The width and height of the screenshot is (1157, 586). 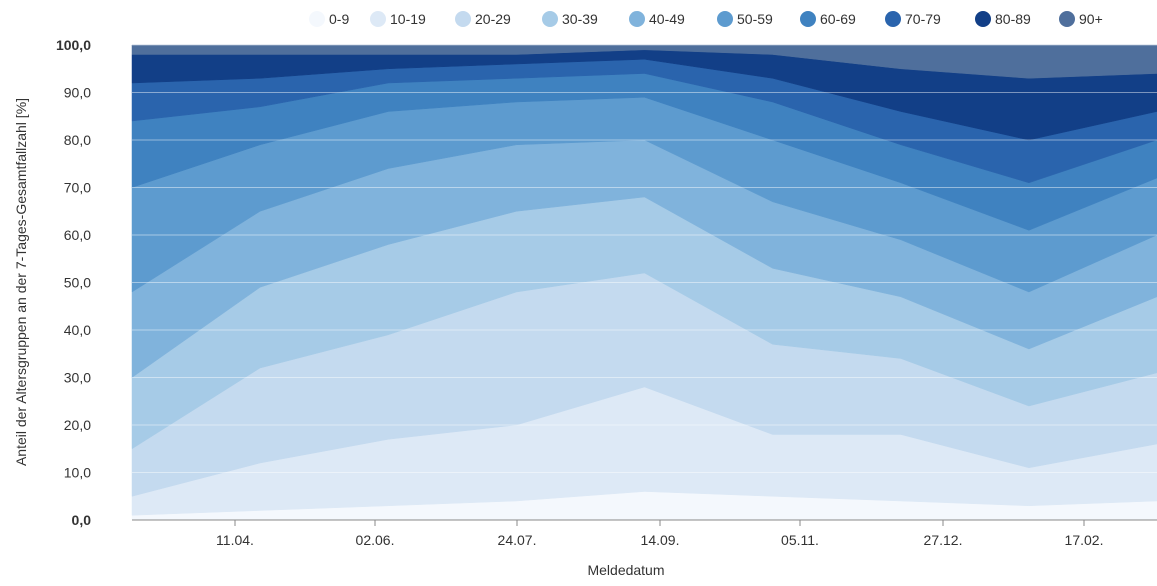 What do you see at coordinates (77, 93) in the screenshot?
I see `y-tick-label: 90,0` at bounding box center [77, 93].